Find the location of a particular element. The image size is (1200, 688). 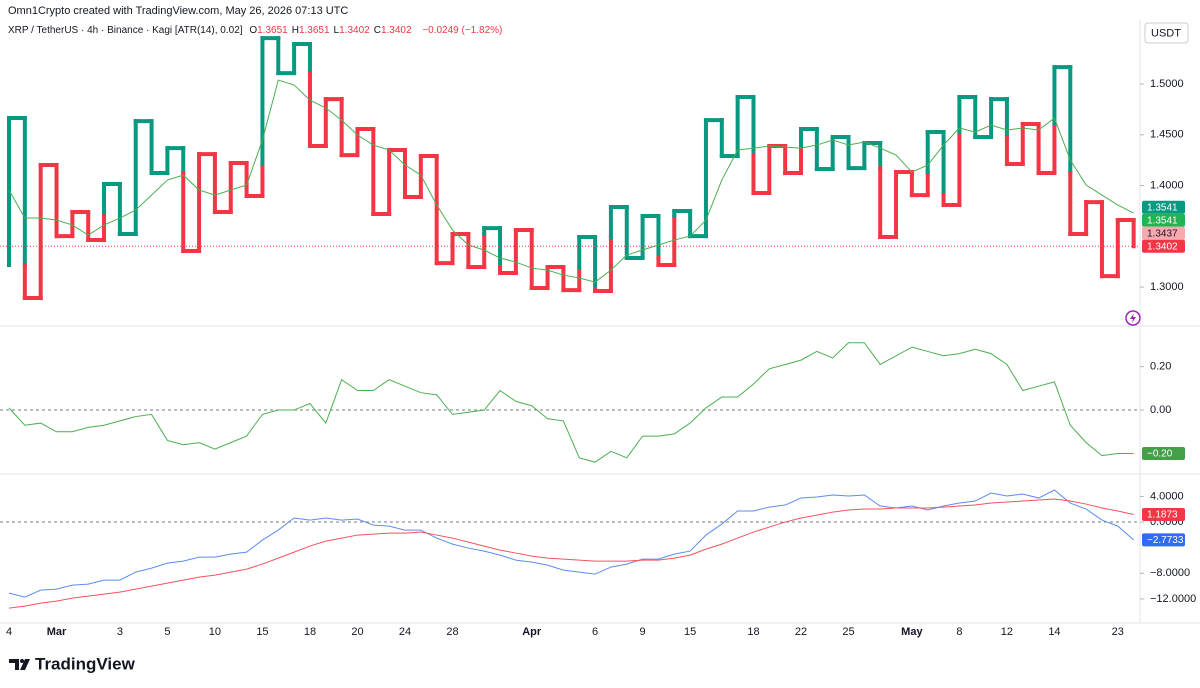

x-tick-label: 5 is located at coordinates (167, 632).